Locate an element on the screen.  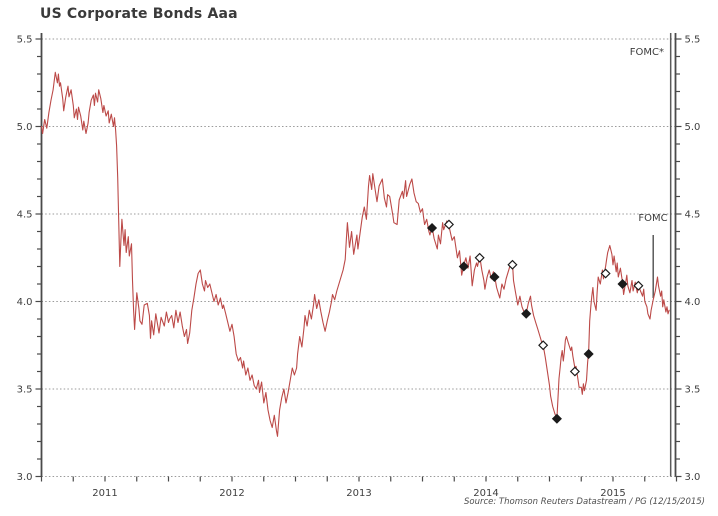
y-tick-label-right: 3.5 is located at coordinates (693, 390).